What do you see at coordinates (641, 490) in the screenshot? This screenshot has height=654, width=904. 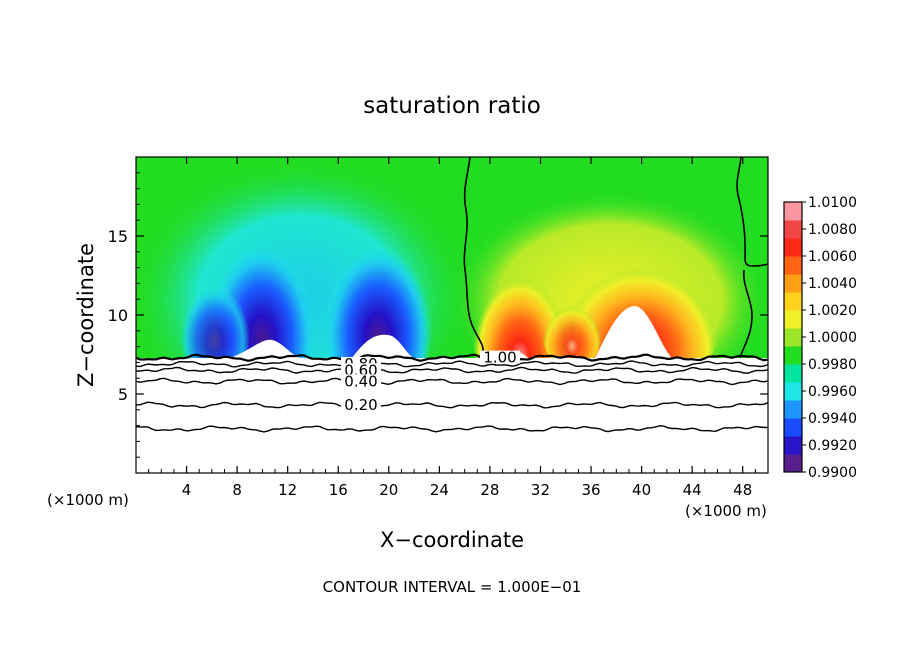 I see `x-tick-label: 40` at bounding box center [641, 490].